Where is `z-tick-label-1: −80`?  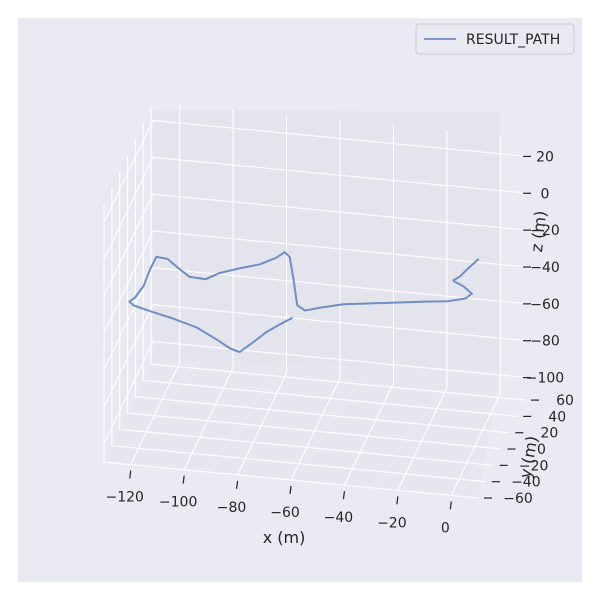 z-tick-label-1: −80 is located at coordinates (545, 342).